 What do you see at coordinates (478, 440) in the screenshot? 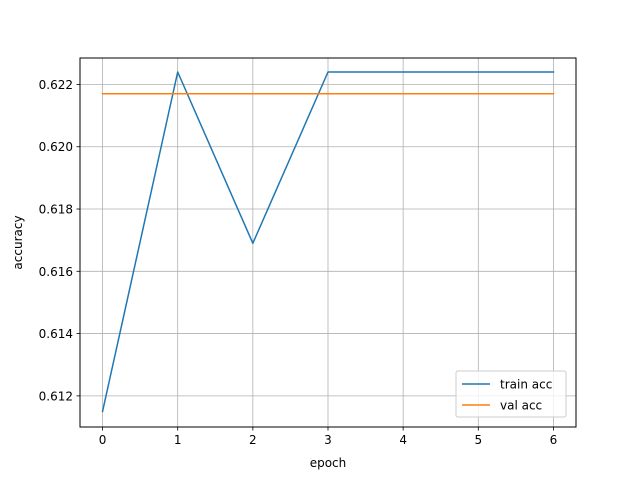
I see `x-tick-label: 5` at bounding box center [478, 440].